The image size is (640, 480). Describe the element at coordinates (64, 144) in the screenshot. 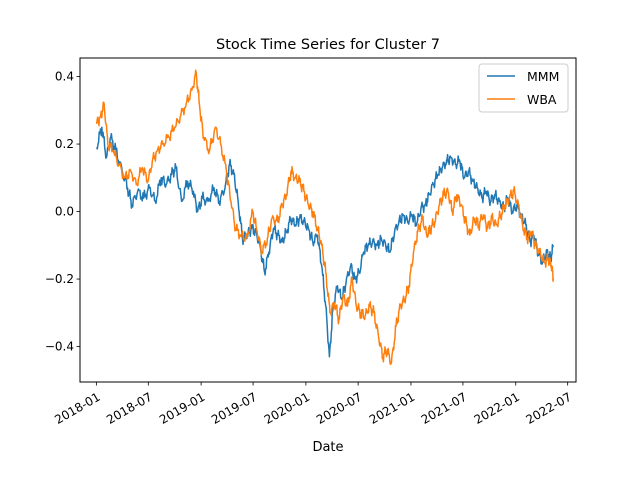

I see `y-tick-label: 0.2` at that location.